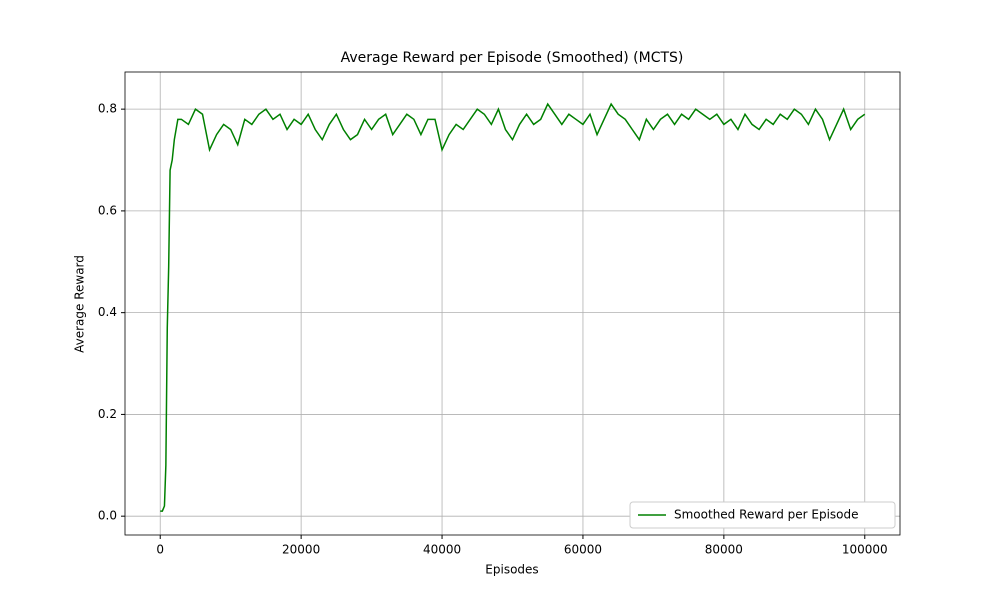  I want to click on y-tick-label: 0.2, so click(107, 414).